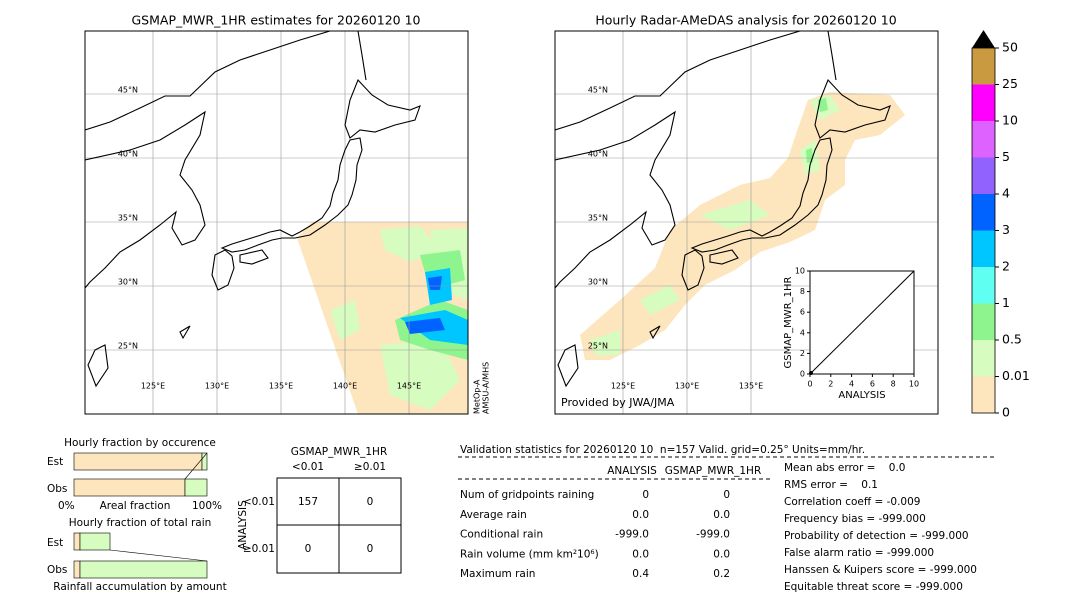 This screenshot has height=612, width=1080. I want to click on stats-value: 0, so click(726, 495).